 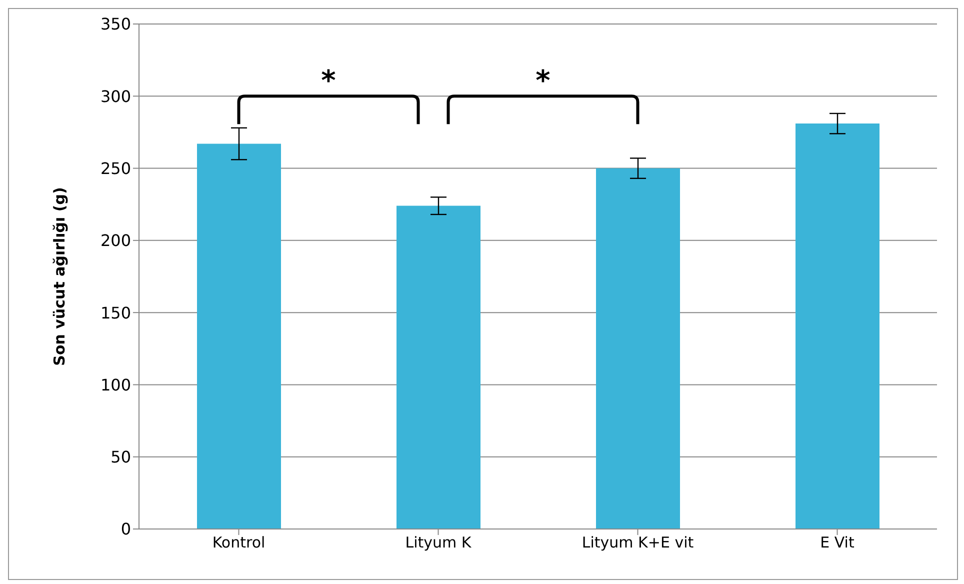 What do you see at coordinates (115, 96) in the screenshot?
I see `y-tick-label: 300` at bounding box center [115, 96].